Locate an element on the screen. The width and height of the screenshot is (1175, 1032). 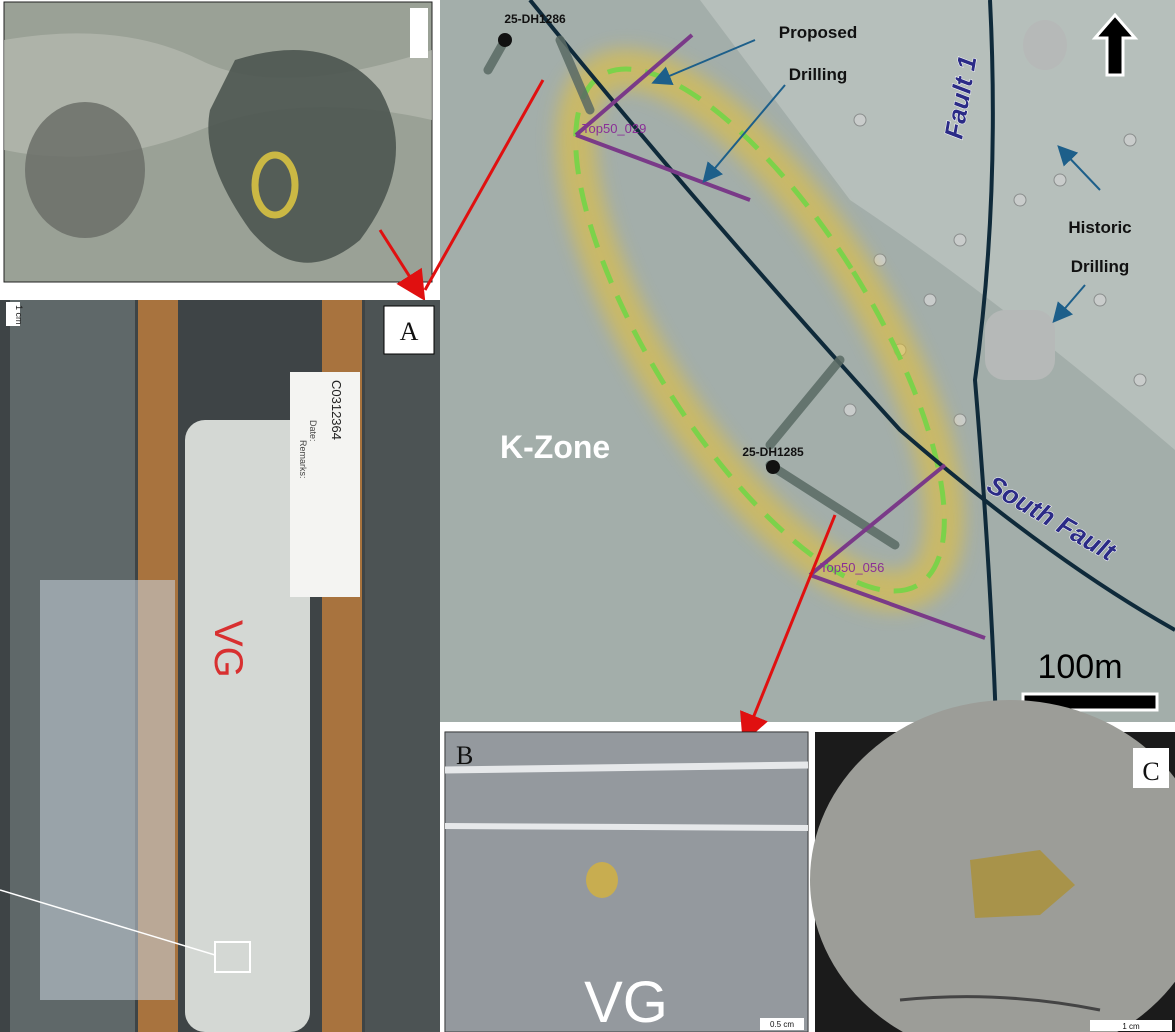
panel-label: C is located at coordinates (1150, 771).